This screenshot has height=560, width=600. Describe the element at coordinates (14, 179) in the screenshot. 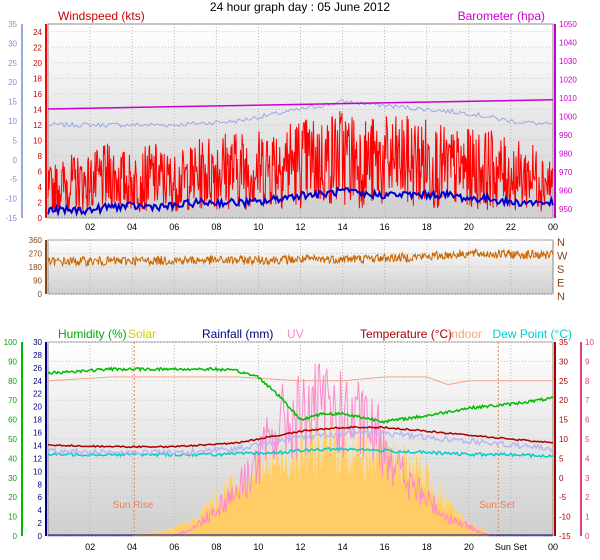

I see `blue-axis-tick: -5` at that location.